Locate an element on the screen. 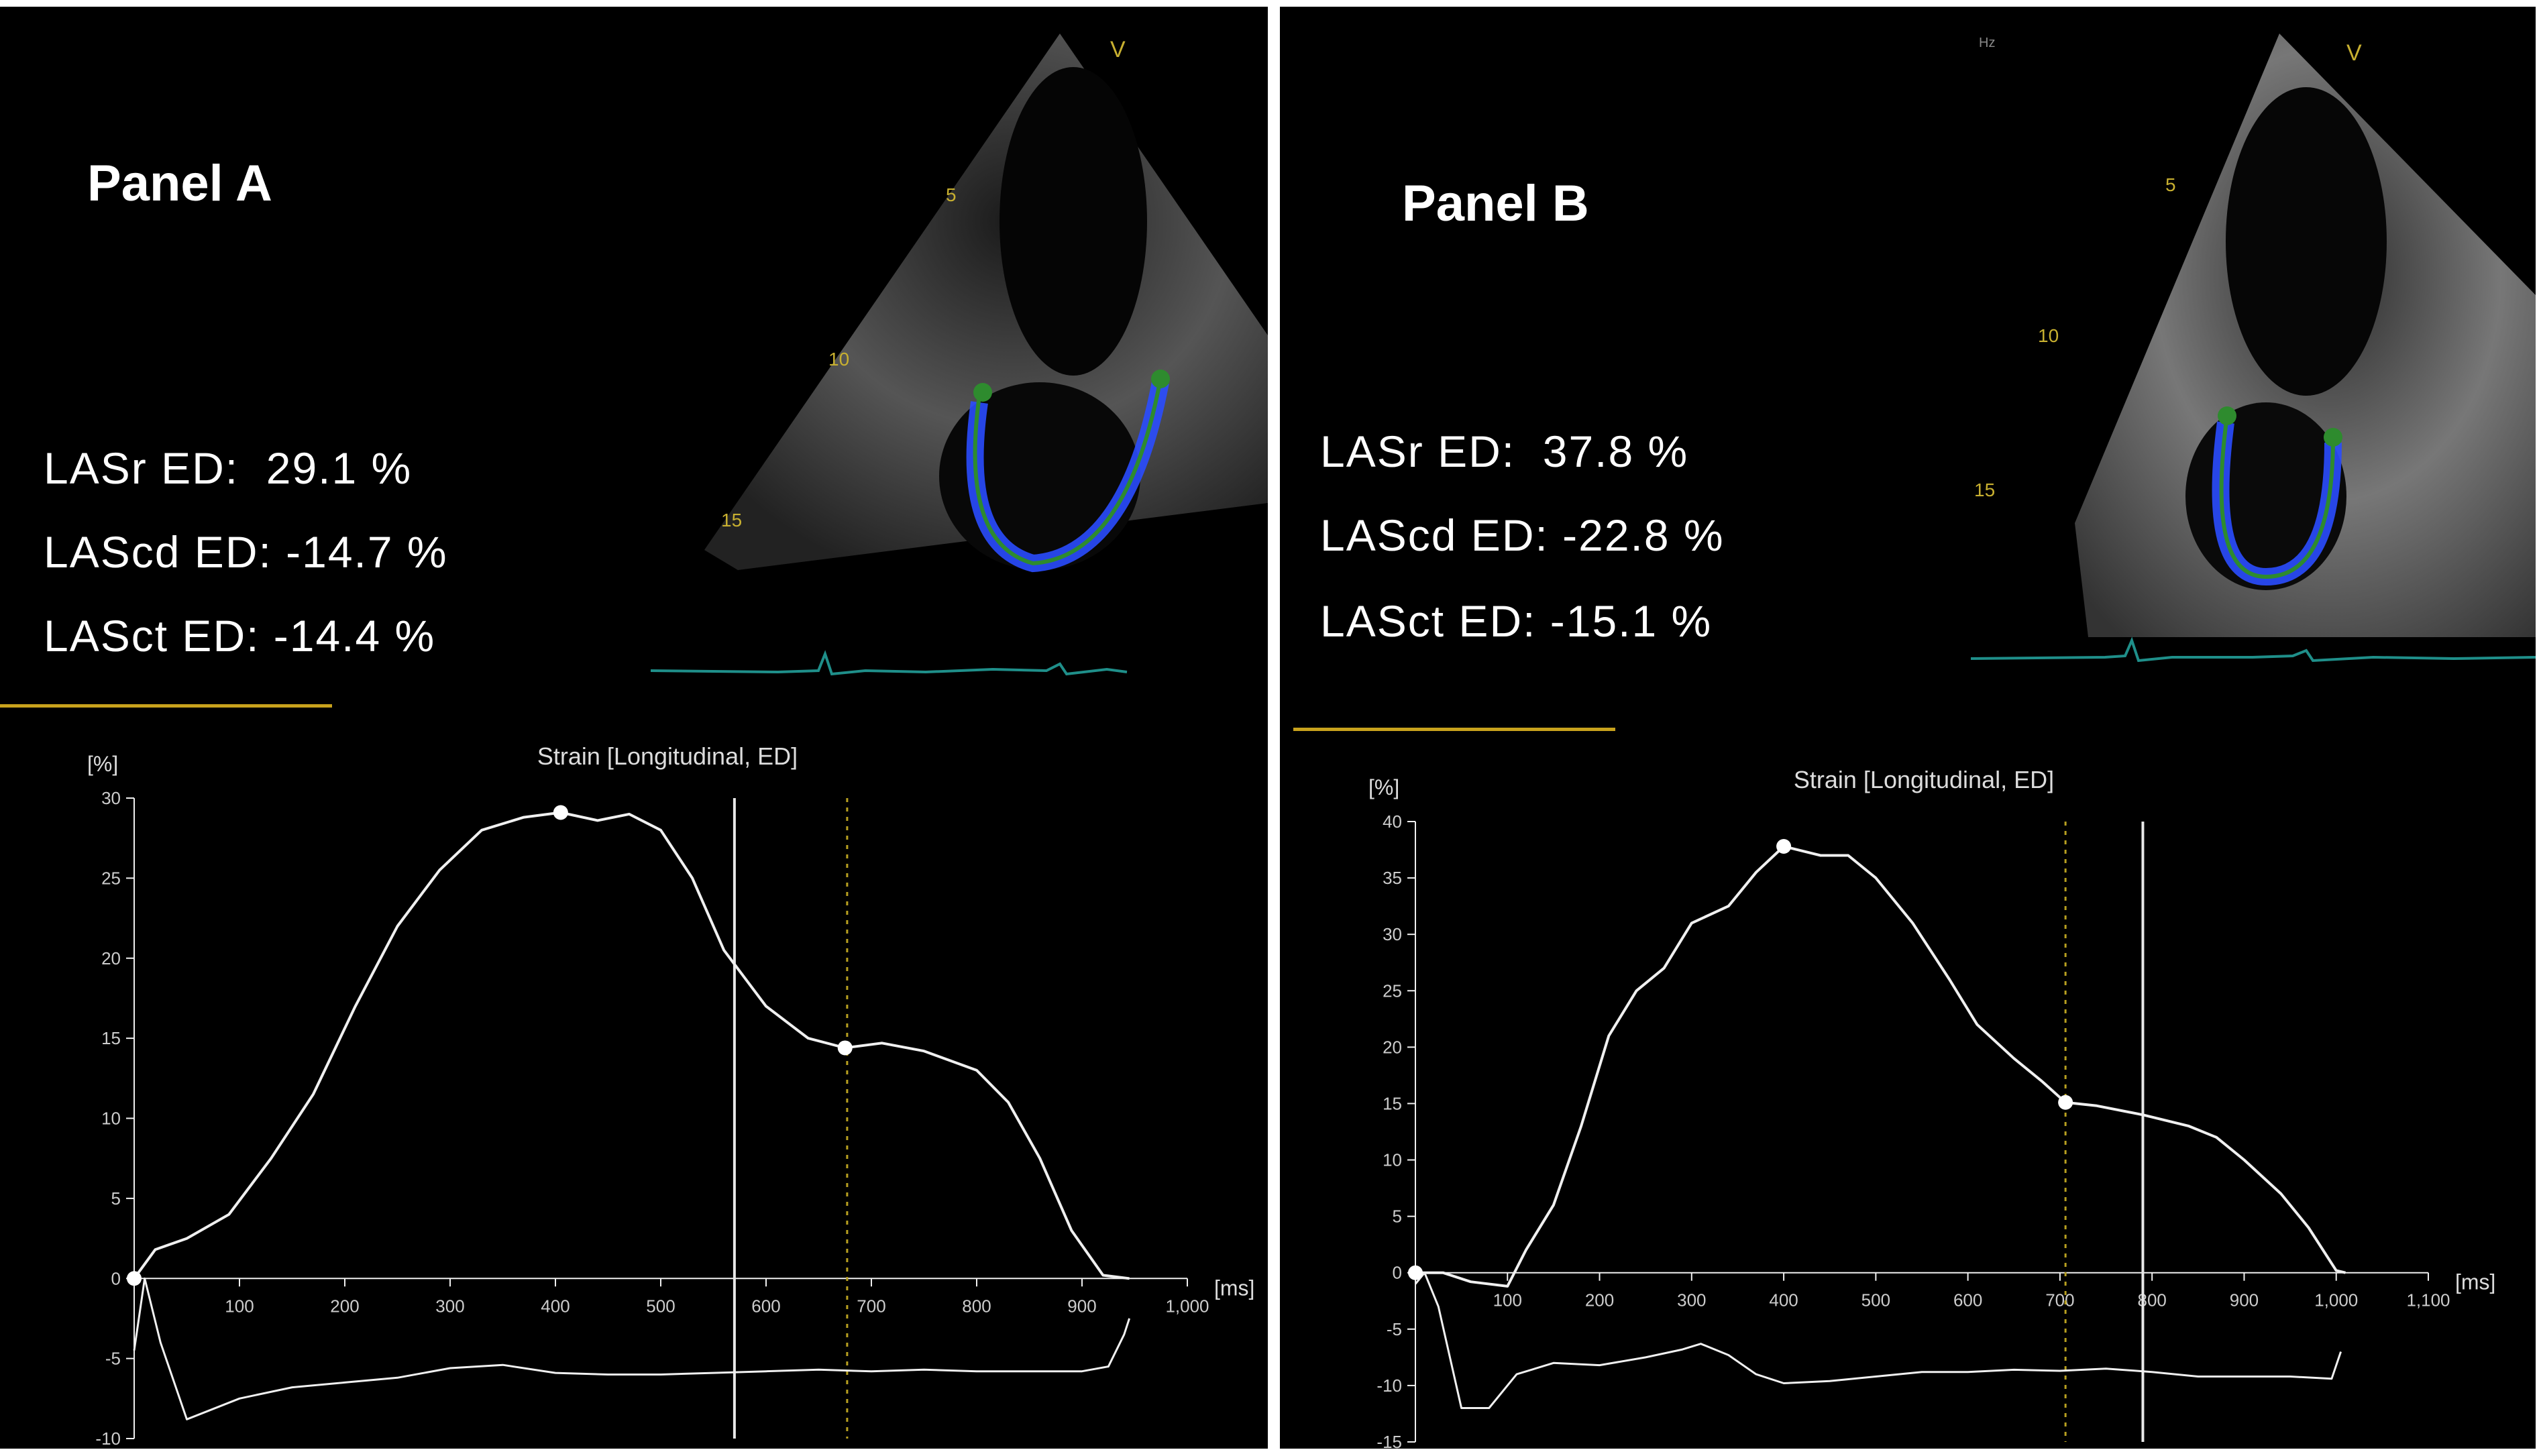 This screenshot has width=2541, height=1456. lascd-metric: LAScd ED: -22.8 % is located at coordinates (1522, 535).